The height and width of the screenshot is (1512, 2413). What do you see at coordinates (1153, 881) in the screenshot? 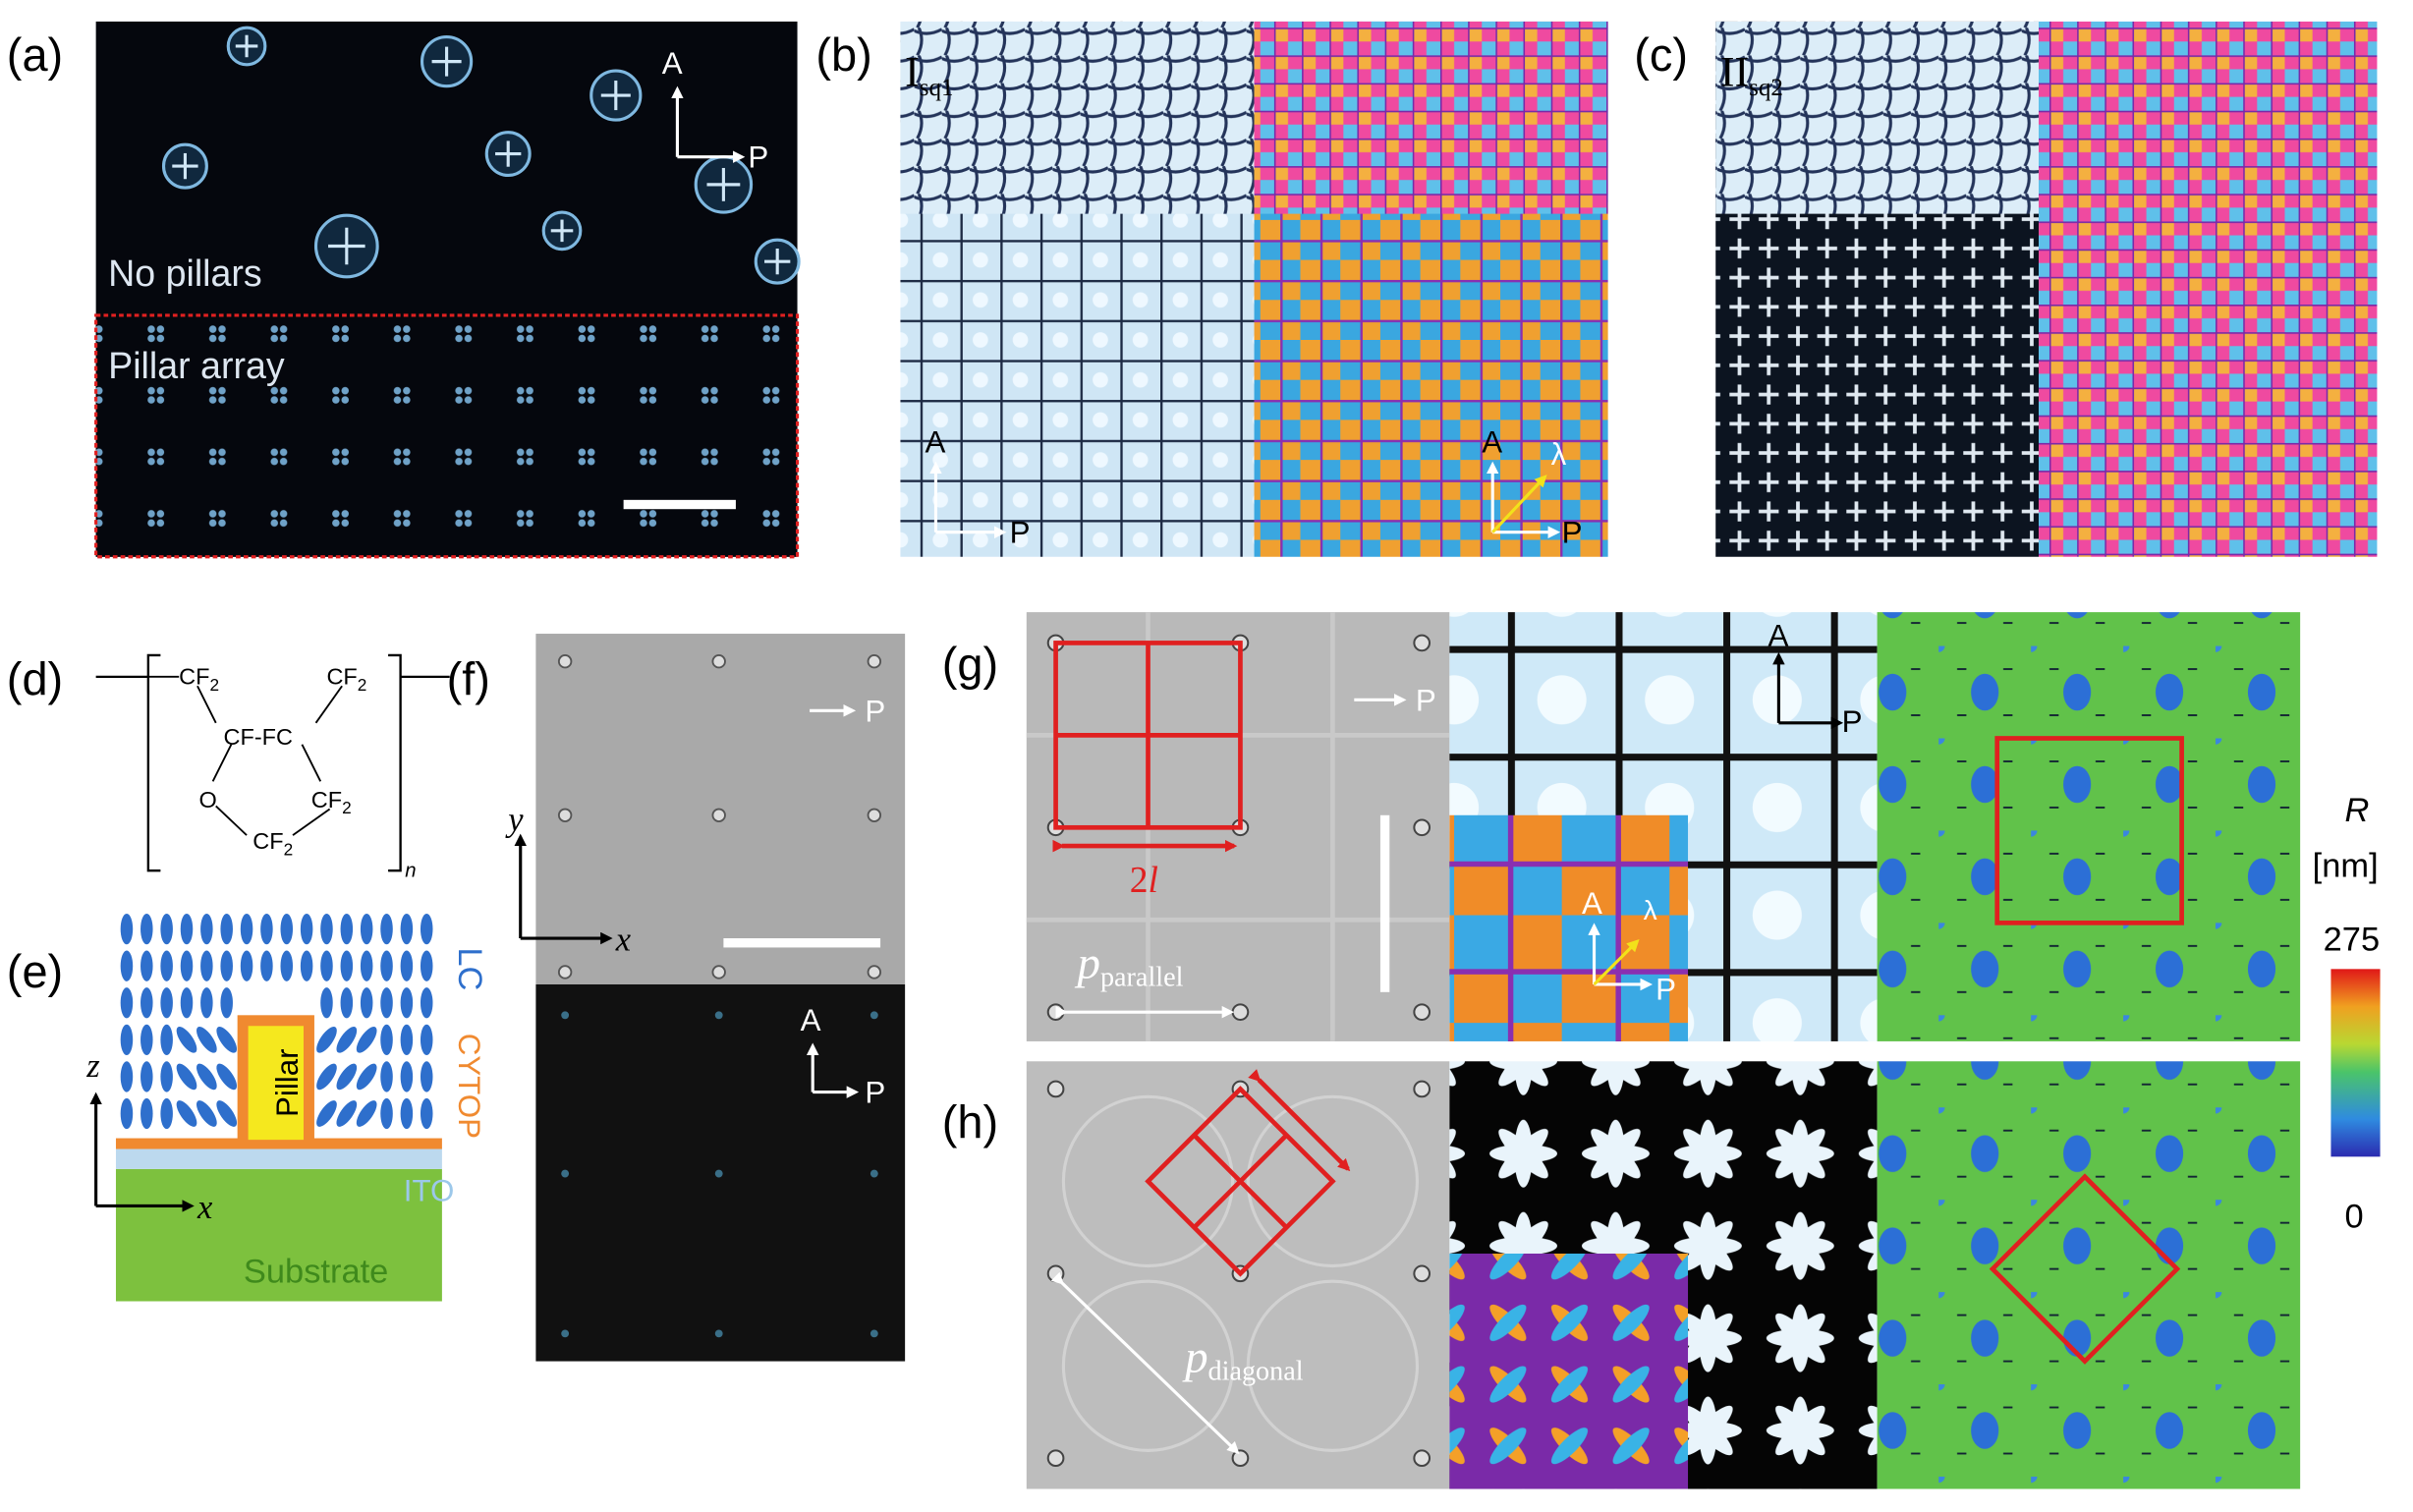
I see `spacing-label-part: l` at bounding box center [1153, 881].